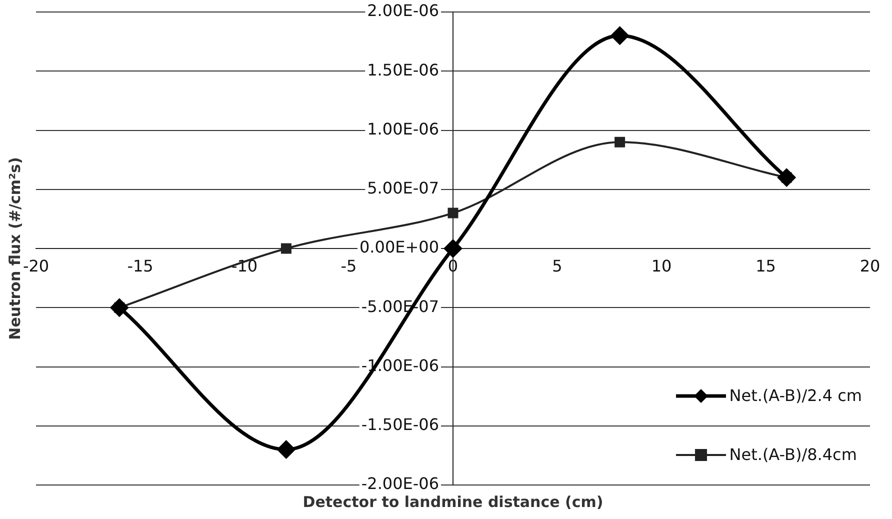  What do you see at coordinates (140, 266) in the screenshot?
I see `x-tick-label: -15` at bounding box center [140, 266].